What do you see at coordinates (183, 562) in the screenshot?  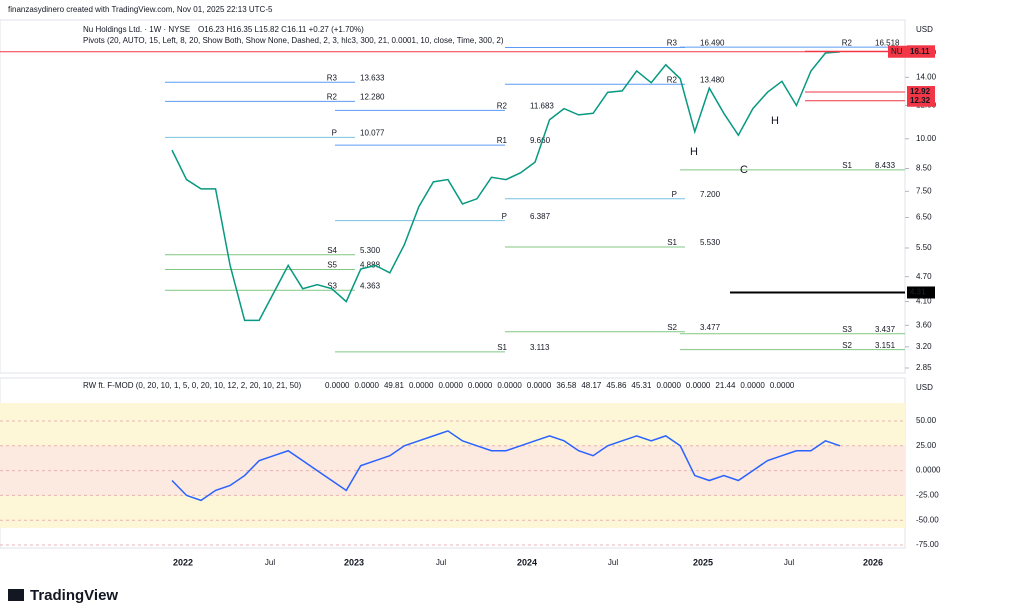 I see `time-label: 2022` at bounding box center [183, 562].